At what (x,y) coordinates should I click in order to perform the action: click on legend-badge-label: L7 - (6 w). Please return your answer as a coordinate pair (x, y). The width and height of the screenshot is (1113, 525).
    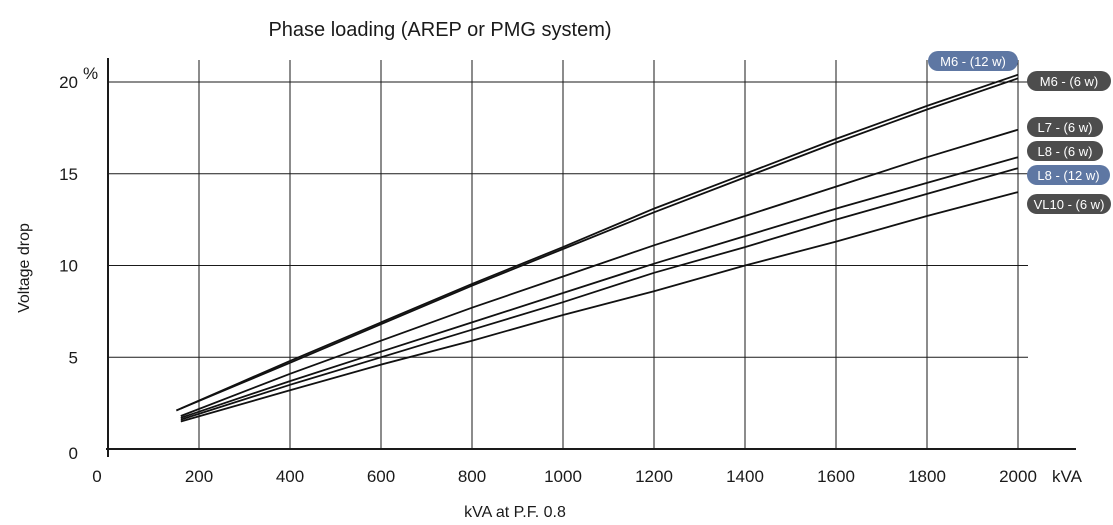
    Looking at the image, I should click on (1065, 127).